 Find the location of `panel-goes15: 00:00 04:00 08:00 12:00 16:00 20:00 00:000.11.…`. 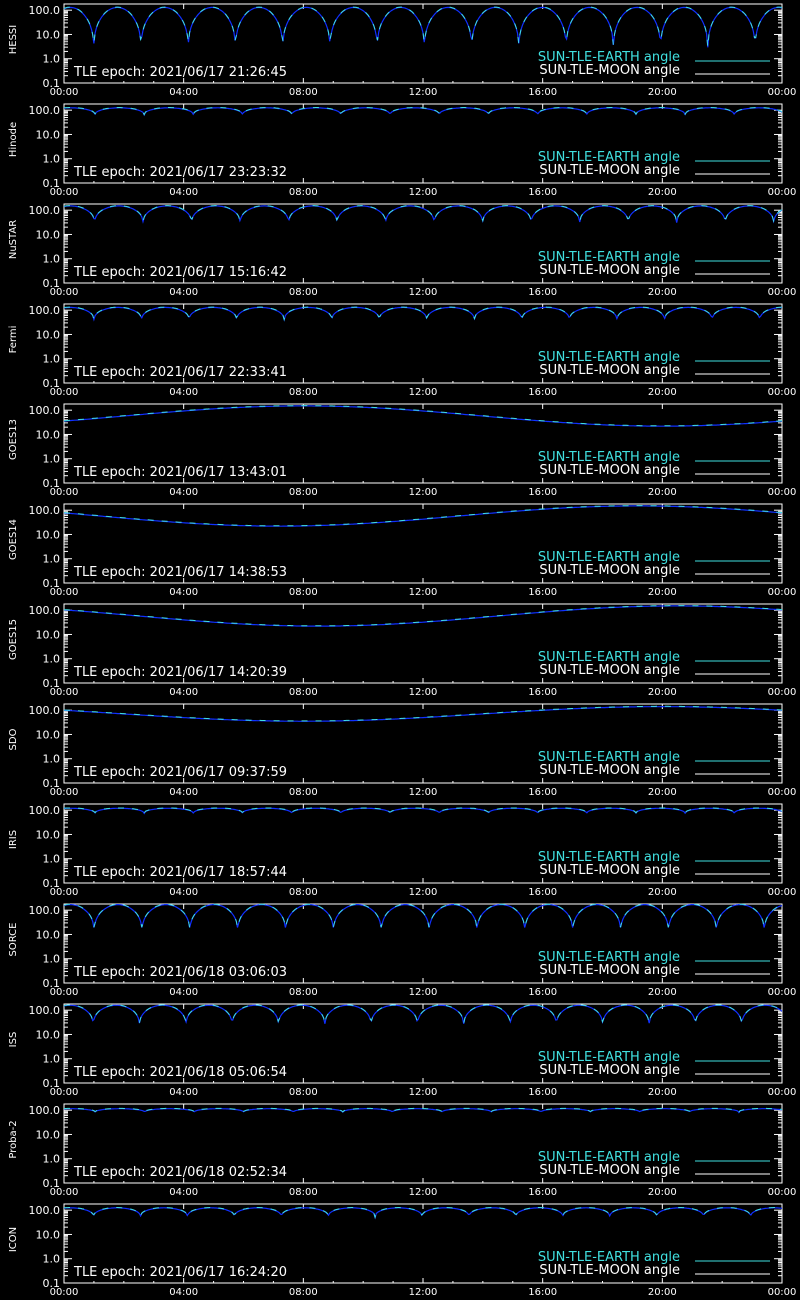

panel-goes15: 00:00 04:00 08:00 12:00 16:00 20:00 00:000.11.… is located at coordinates (402, 650).